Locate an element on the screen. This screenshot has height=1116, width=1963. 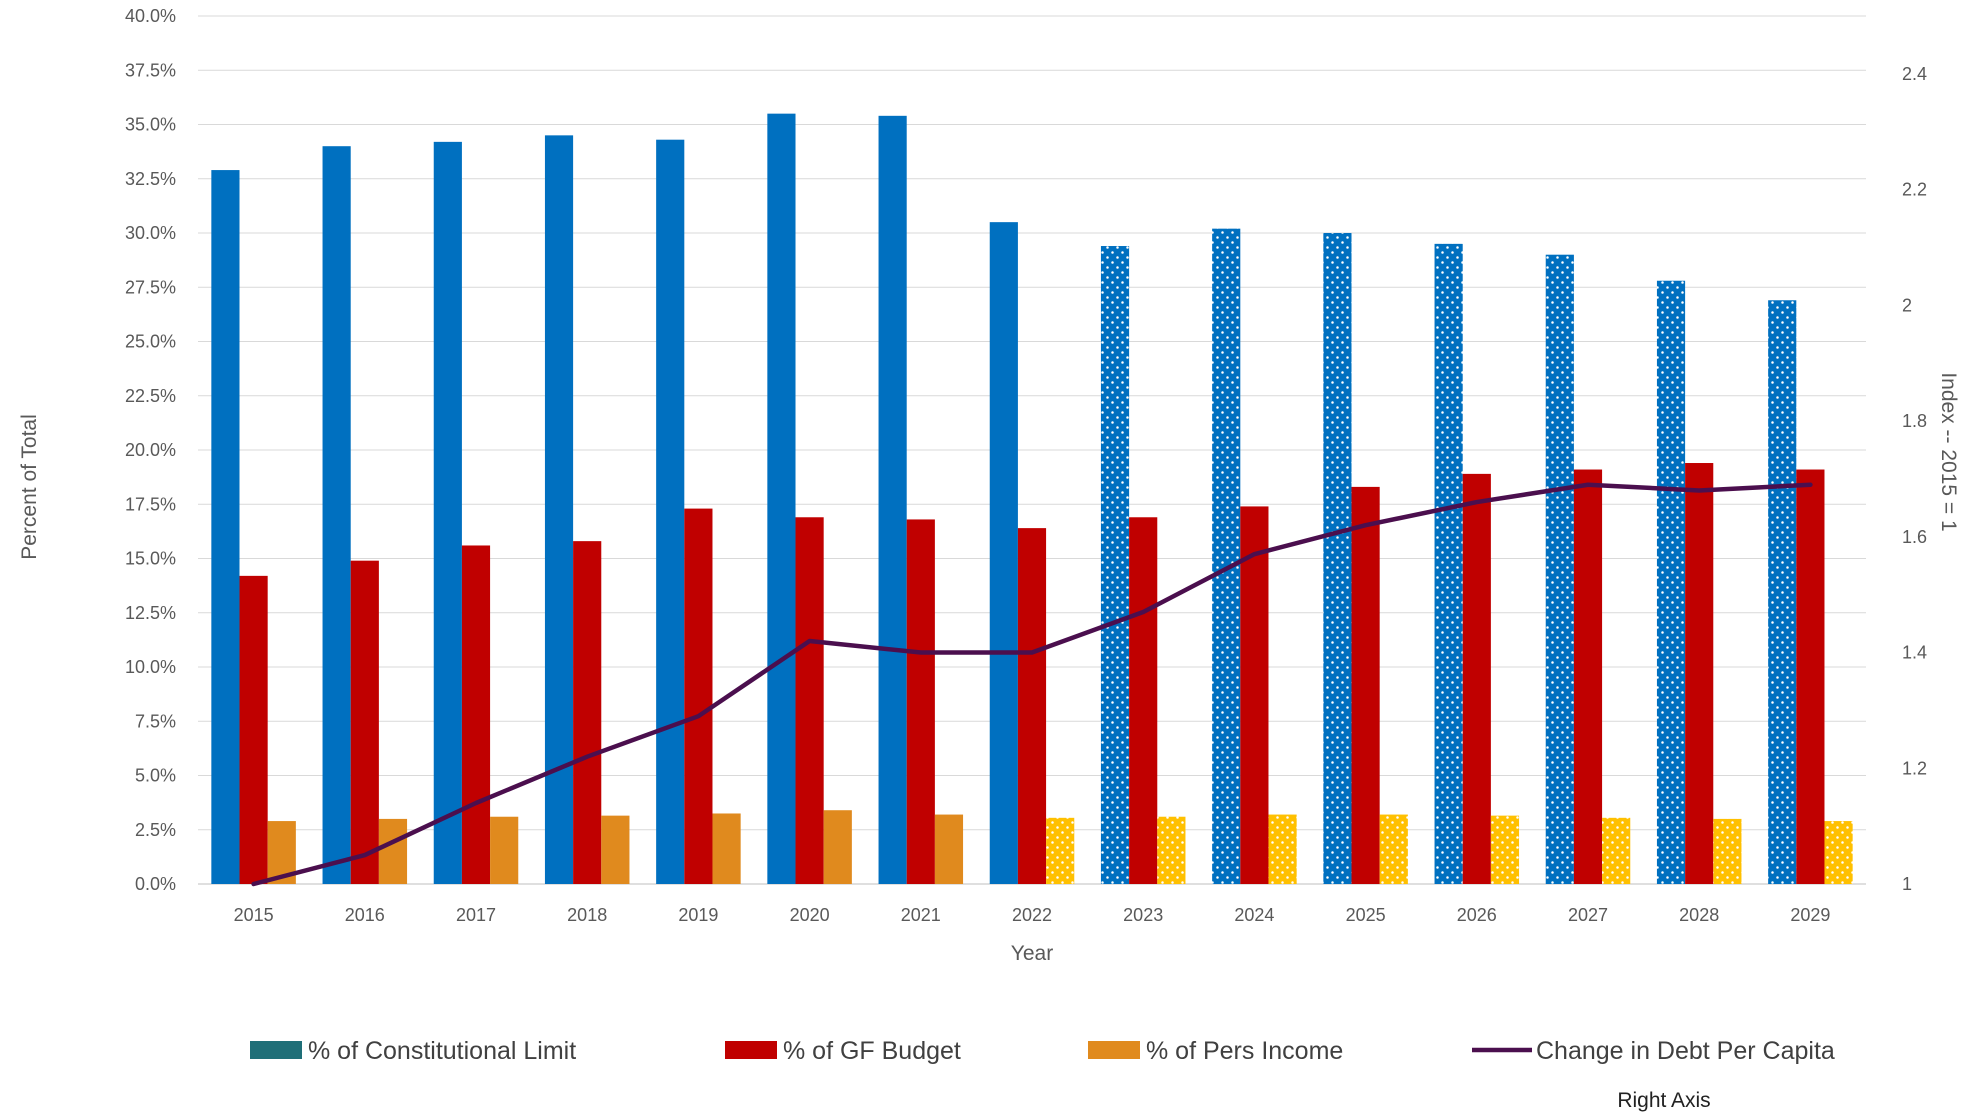
x-tick-label: 2024 is located at coordinates (1254, 915).